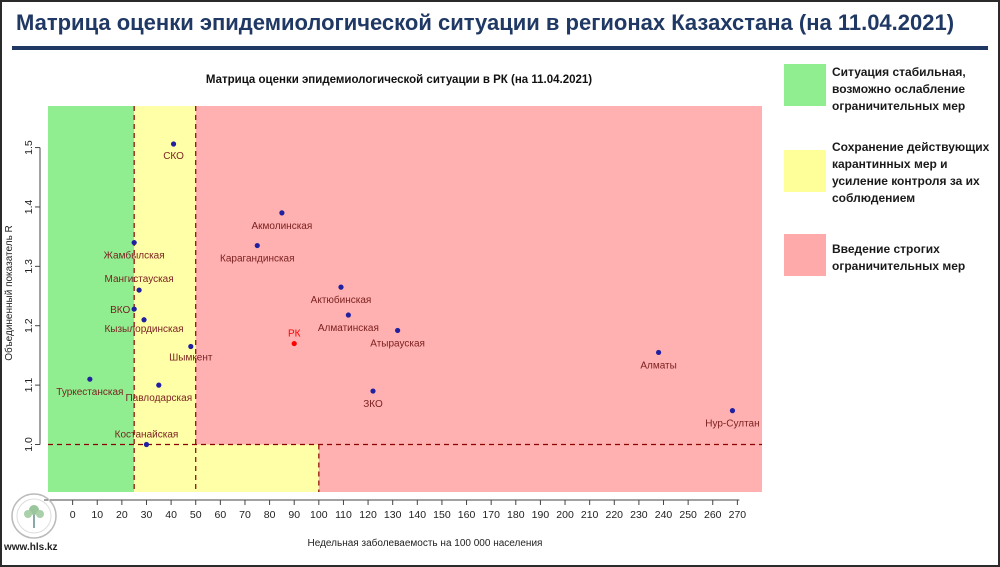 The image size is (1000, 567). I want to click on x-tick-label: 140, so click(418, 515).